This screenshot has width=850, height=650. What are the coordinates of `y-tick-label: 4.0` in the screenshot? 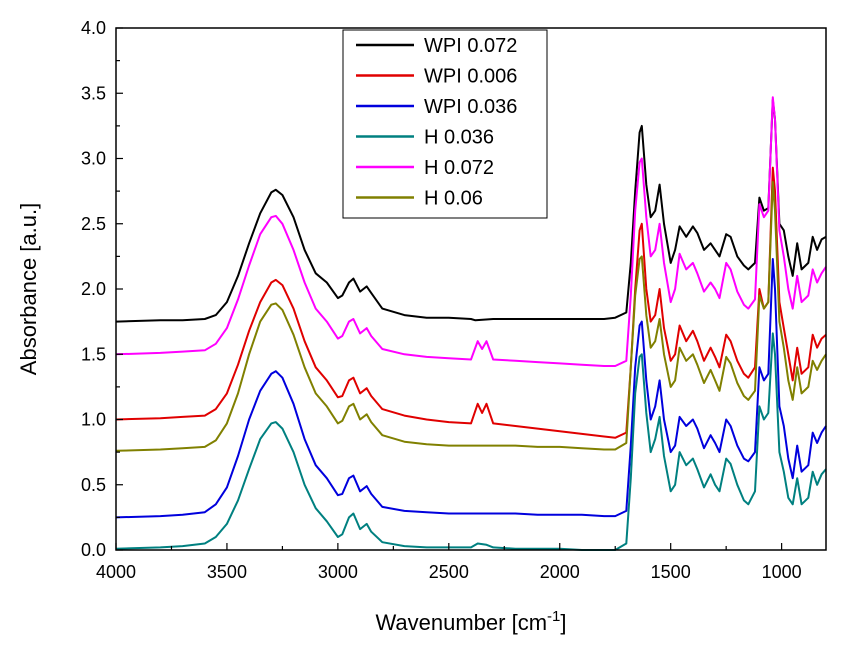 It's located at (93, 28).